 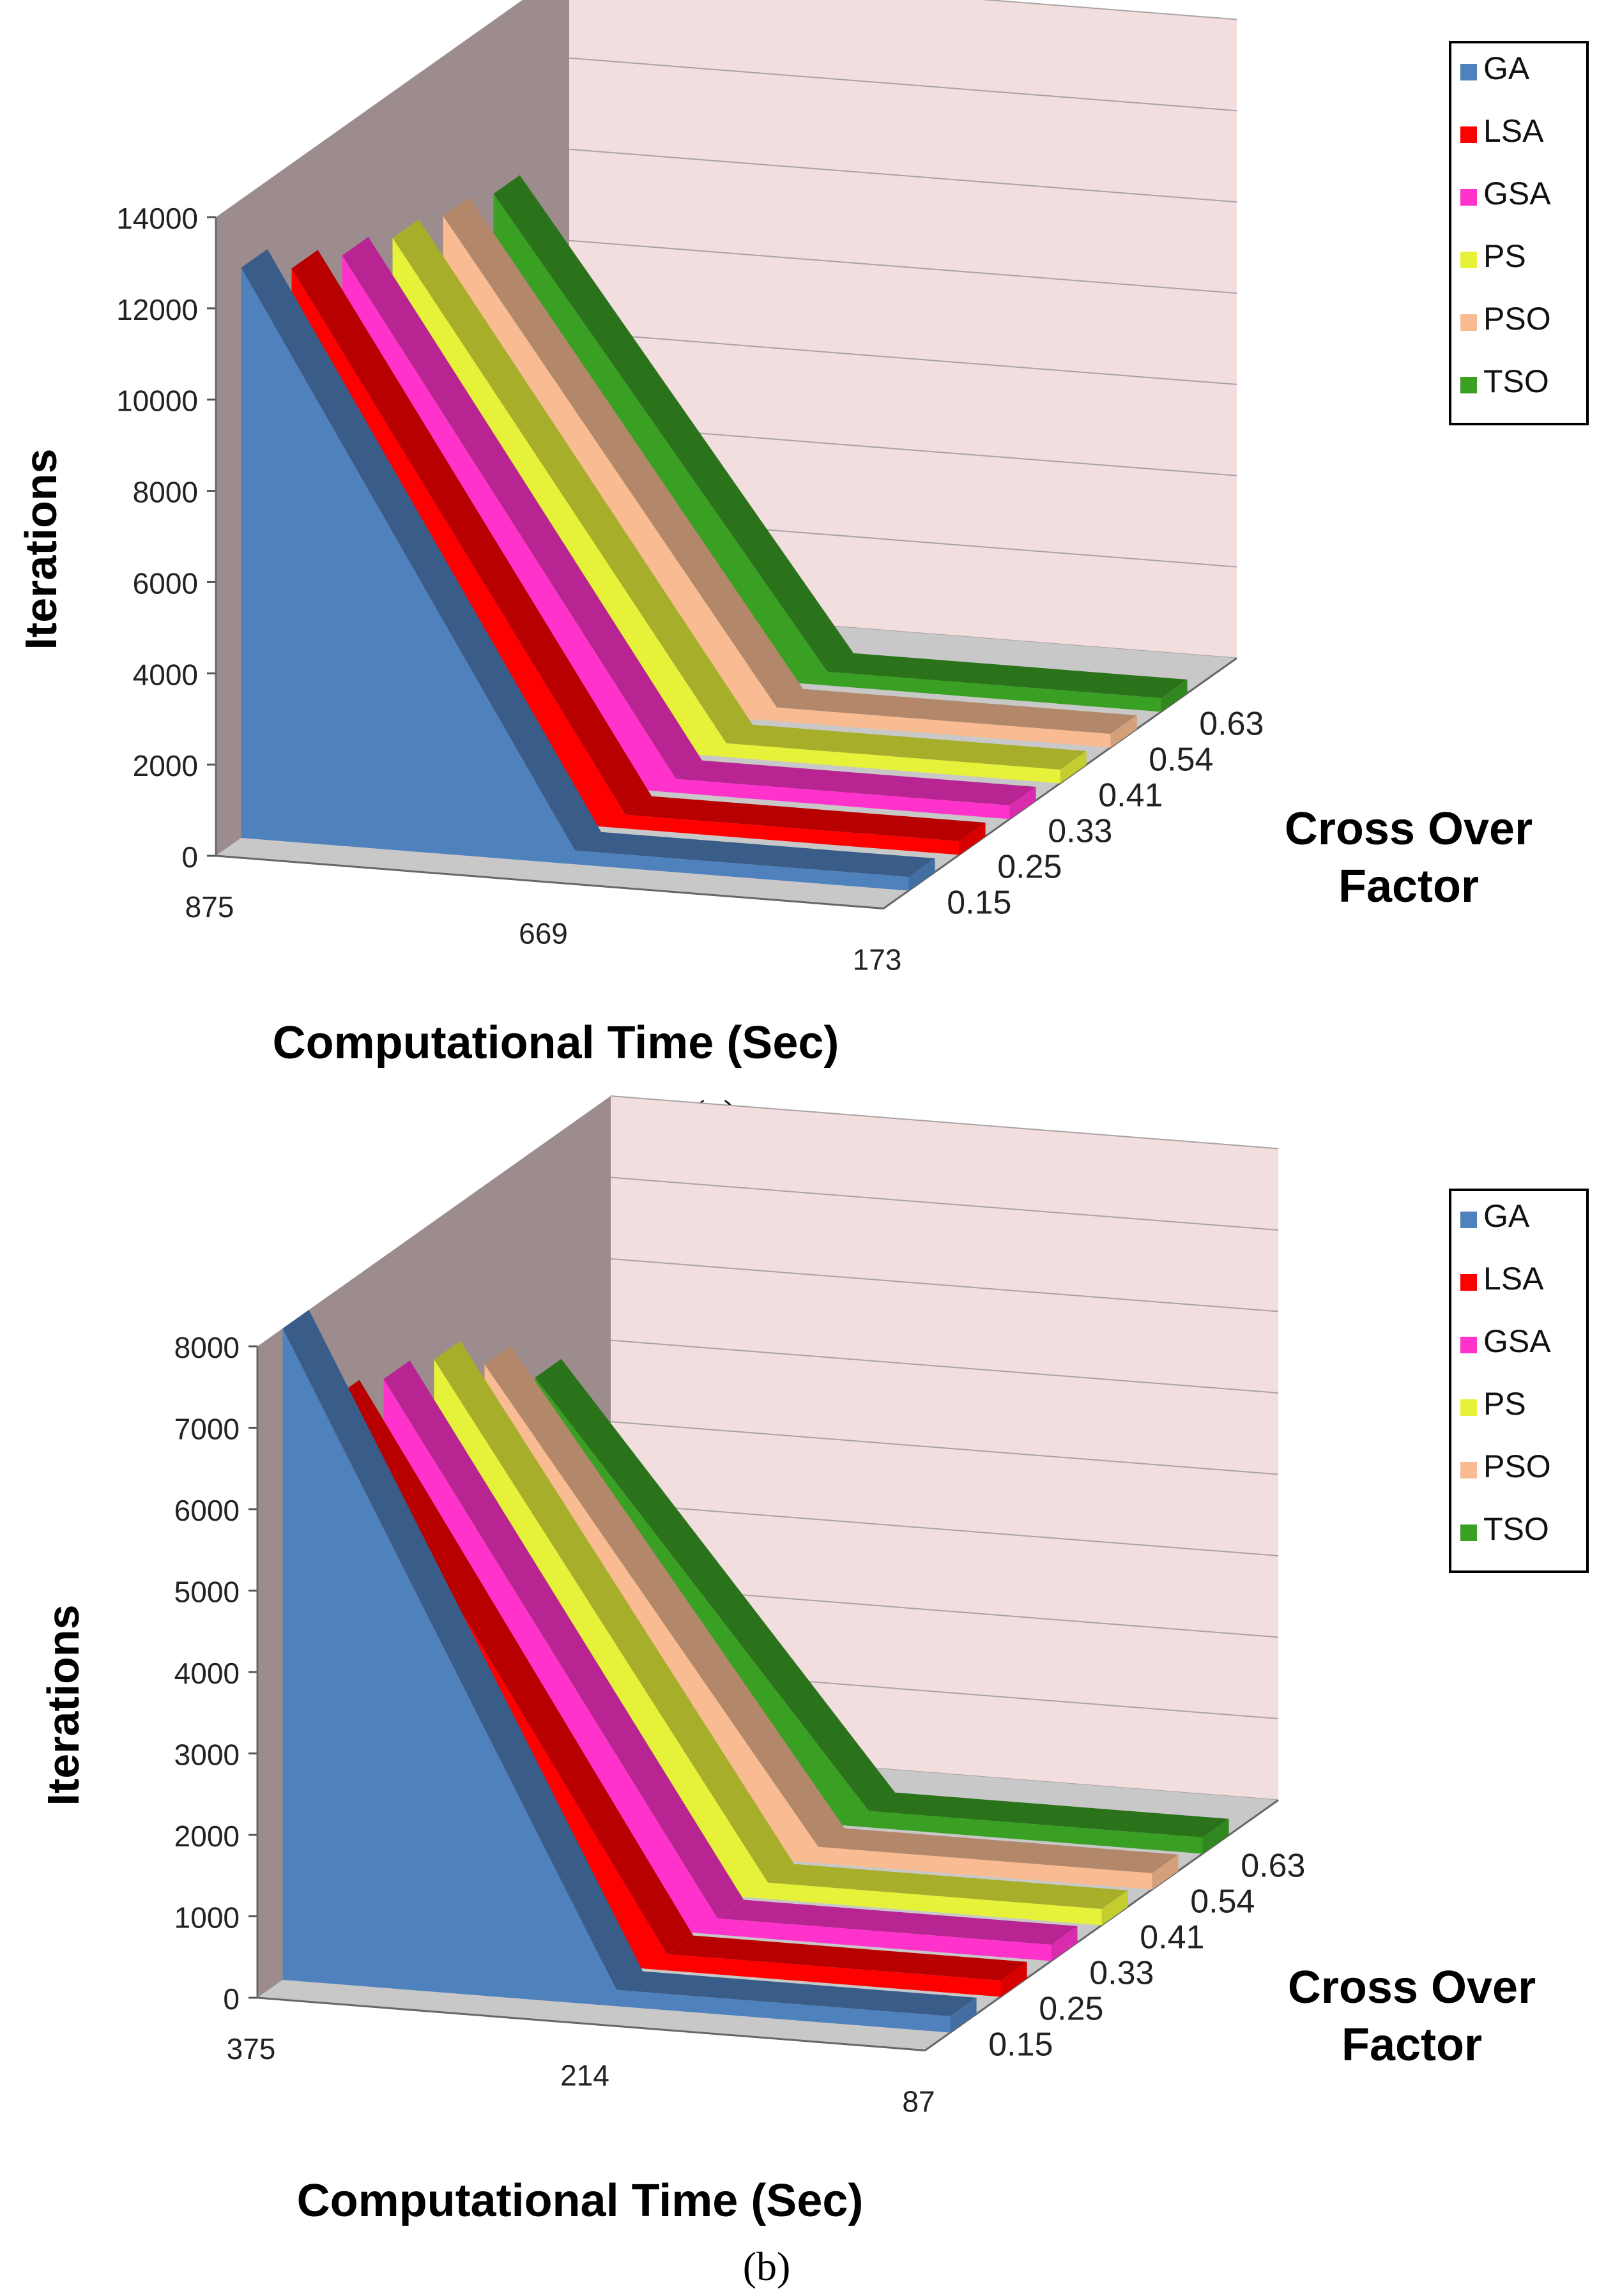 What do you see at coordinates (207, 1592) in the screenshot?
I see `y-tick-label: 5000` at bounding box center [207, 1592].